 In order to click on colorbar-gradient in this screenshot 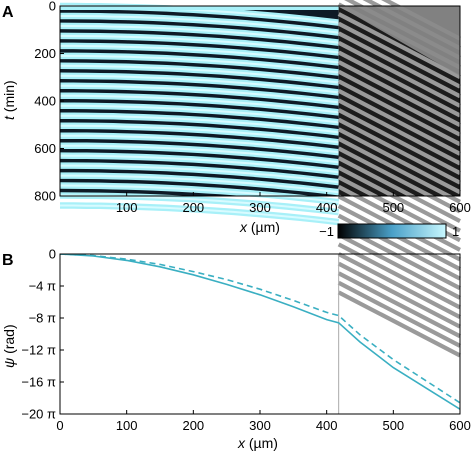, I will do `click(392, 231)`.